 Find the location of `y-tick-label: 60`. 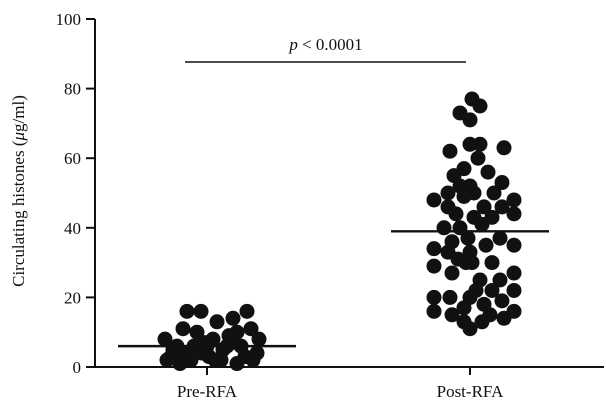

y-tick-label: 60 is located at coordinates (72, 158).